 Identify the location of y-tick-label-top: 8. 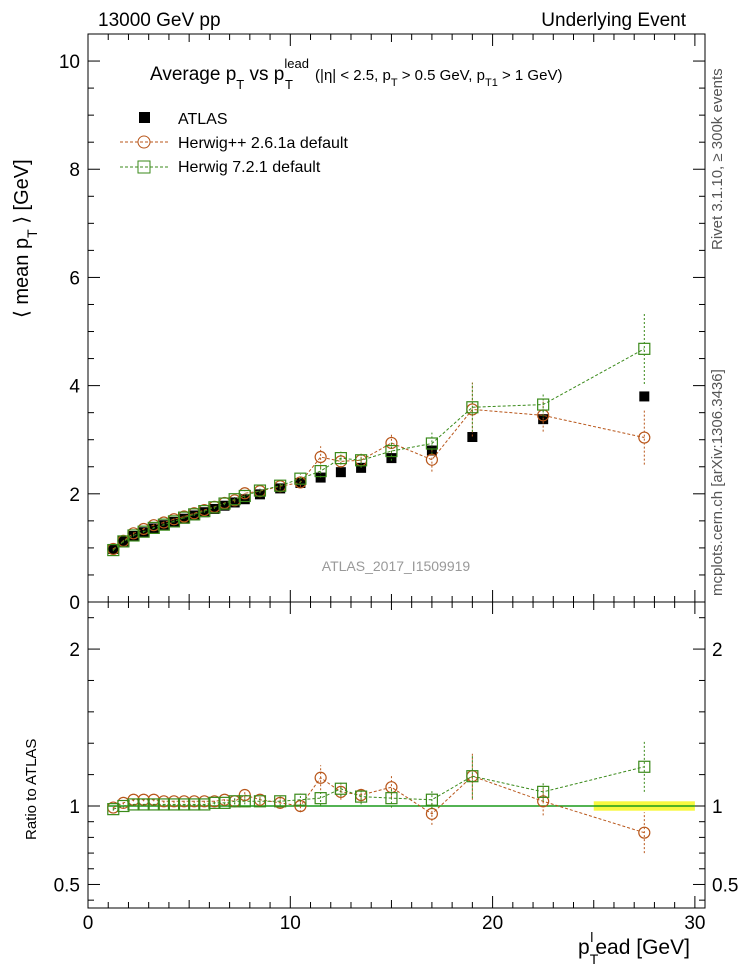
(74, 170).